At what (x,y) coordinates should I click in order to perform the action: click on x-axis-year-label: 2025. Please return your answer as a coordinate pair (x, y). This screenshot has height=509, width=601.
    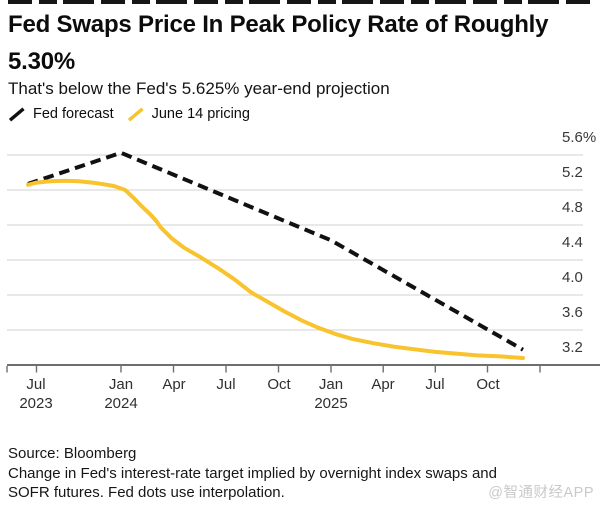
    Looking at the image, I should click on (331, 403).